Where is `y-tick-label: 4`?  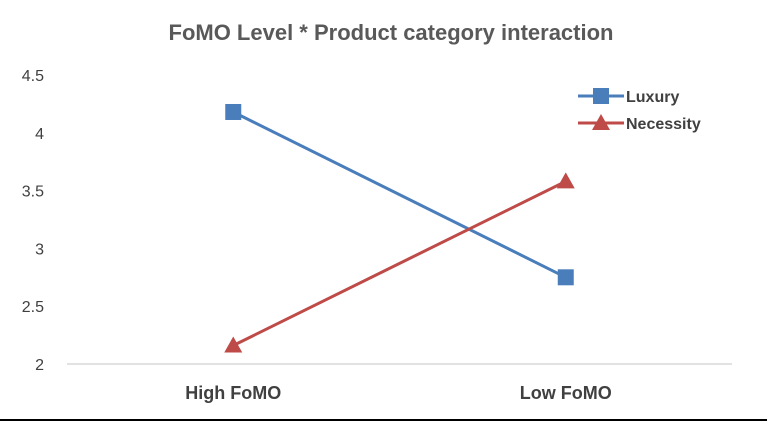 y-tick-label: 4 is located at coordinates (39, 134).